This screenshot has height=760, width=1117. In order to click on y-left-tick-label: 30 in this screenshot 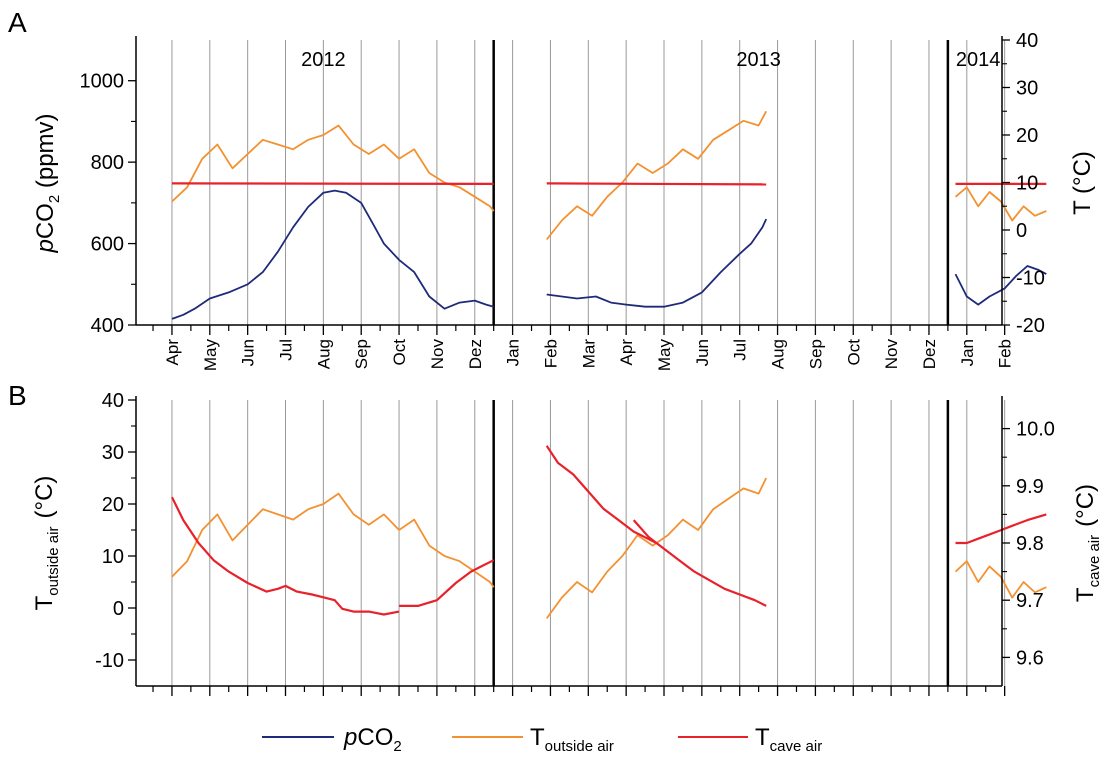, I will do `click(113, 453)`.